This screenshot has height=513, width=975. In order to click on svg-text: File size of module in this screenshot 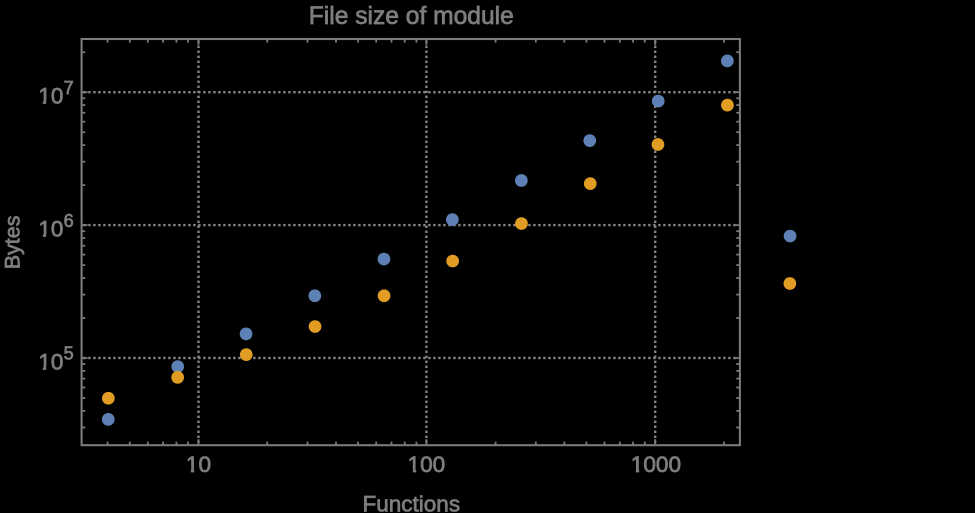, I will do `click(411, 16)`.